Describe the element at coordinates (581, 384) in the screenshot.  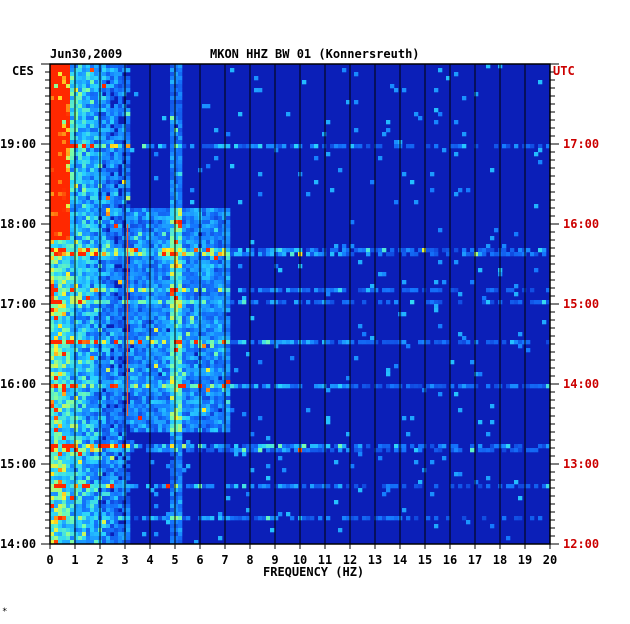
I see `right-tick-label-14:00: 14:00` at that location.